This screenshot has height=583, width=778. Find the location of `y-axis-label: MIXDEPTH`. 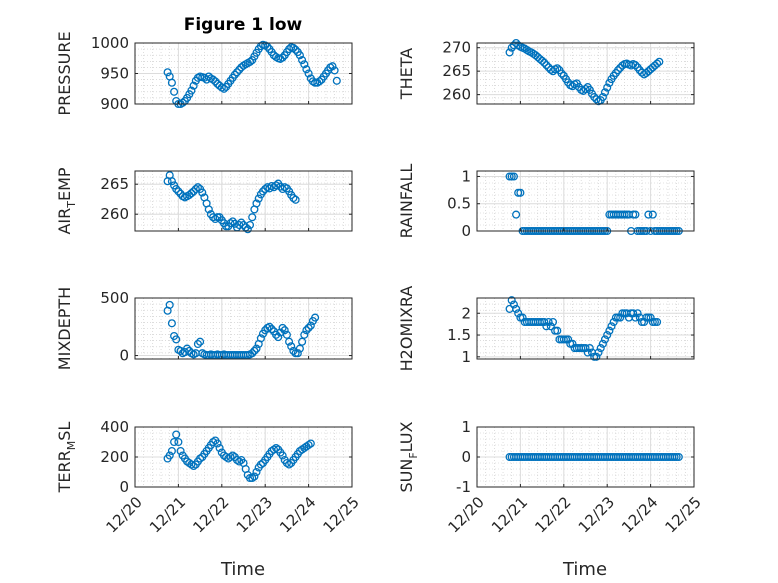

y-axis-label: MIXDEPTH is located at coordinates (64, 328).